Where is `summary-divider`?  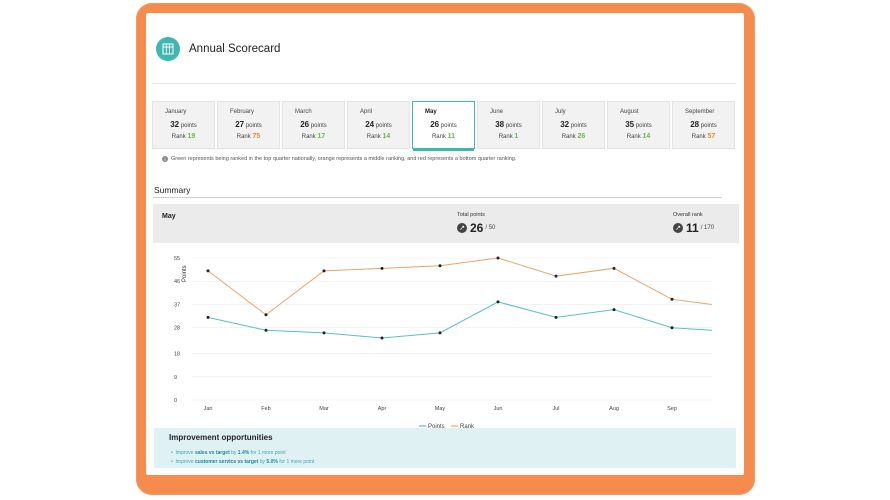
summary-divider is located at coordinates (437, 197).